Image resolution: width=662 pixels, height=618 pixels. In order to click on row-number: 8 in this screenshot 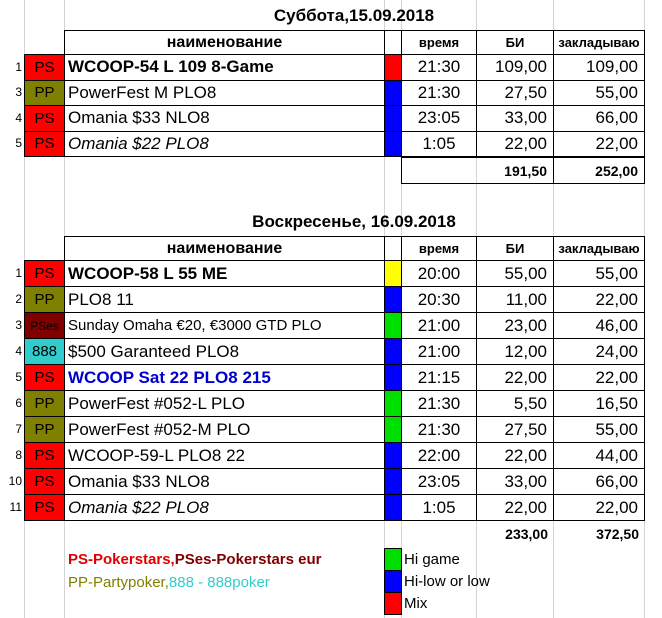, I will do `click(18, 455)`.